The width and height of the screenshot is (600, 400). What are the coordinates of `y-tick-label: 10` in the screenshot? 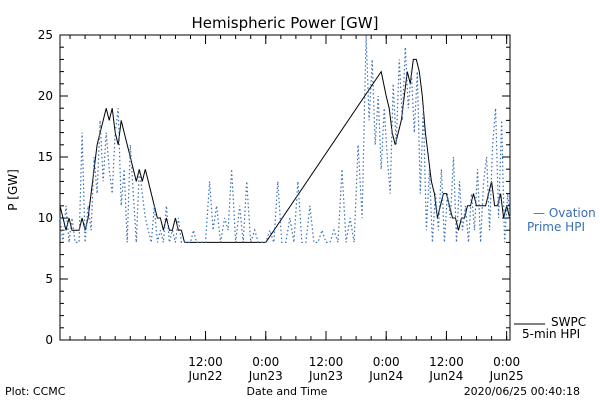 It's located at (45, 218).